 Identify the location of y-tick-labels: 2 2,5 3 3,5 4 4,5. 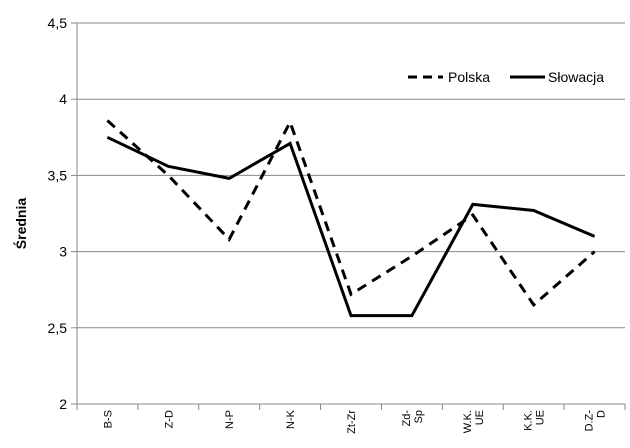
(58, 213).